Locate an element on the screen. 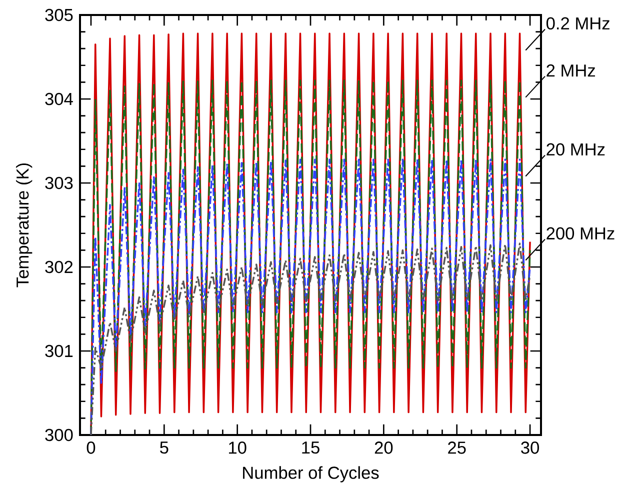  x-tick-label: 25 is located at coordinates (457, 448).